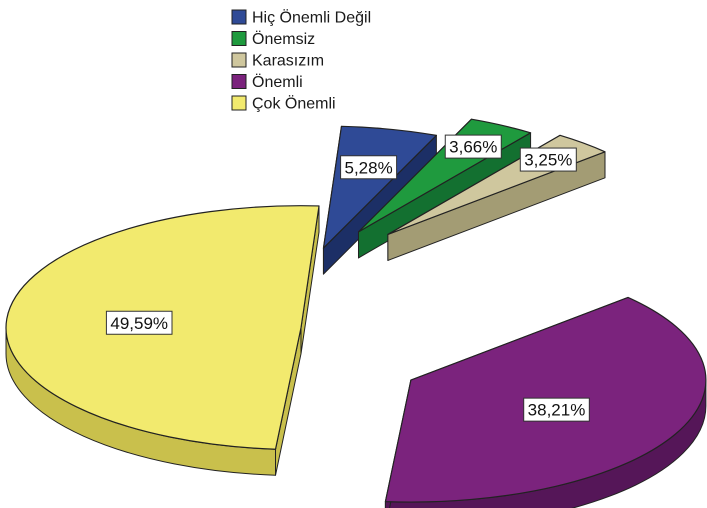 This screenshot has height=508, width=707. I want to click on data-label-box-hic-onemli-degil, so click(369, 167).